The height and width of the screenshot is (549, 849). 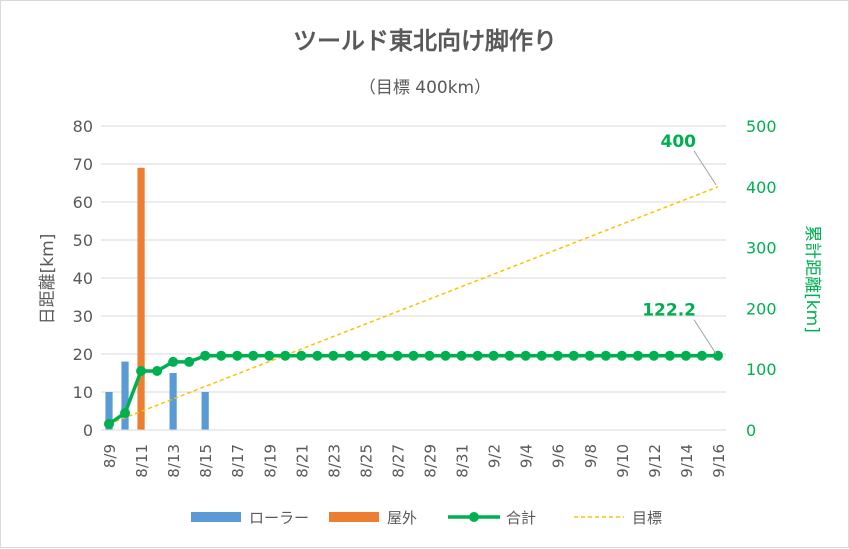 What do you see at coordinates (83, 164) in the screenshot?
I see `left-tick-label: 70` at bounding box center [83, 164].